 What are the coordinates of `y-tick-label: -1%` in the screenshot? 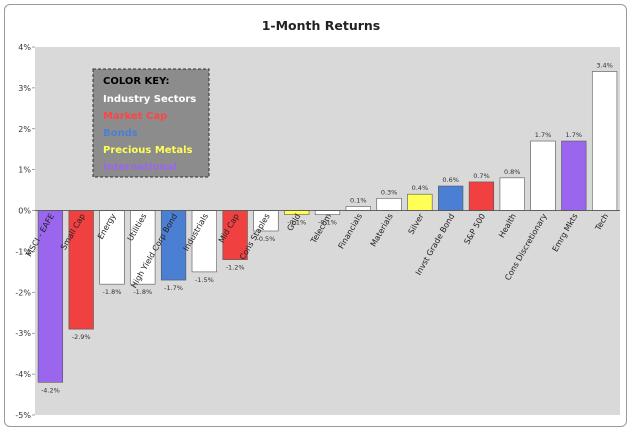 It's located at (23, 251).